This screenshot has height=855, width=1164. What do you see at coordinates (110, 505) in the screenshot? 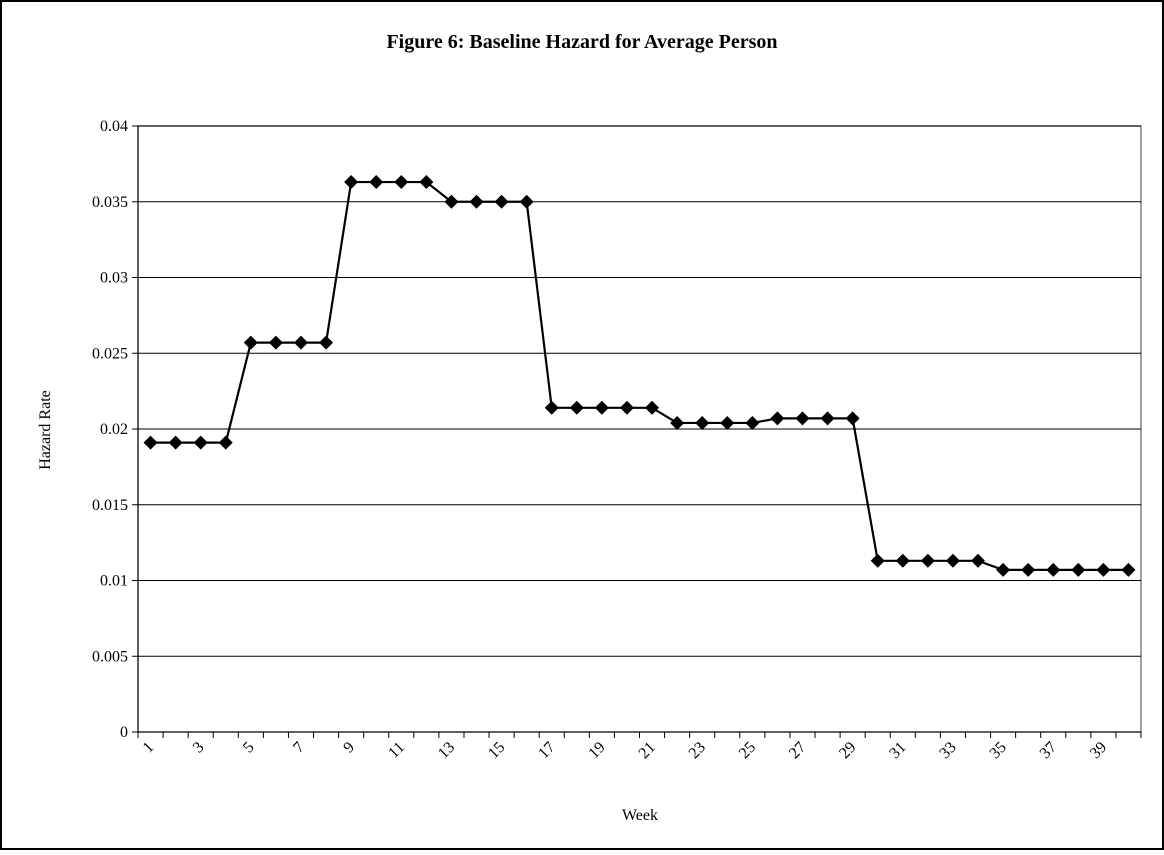
I see `y-tick-label: 0.015` at bounding box center [110, 505].